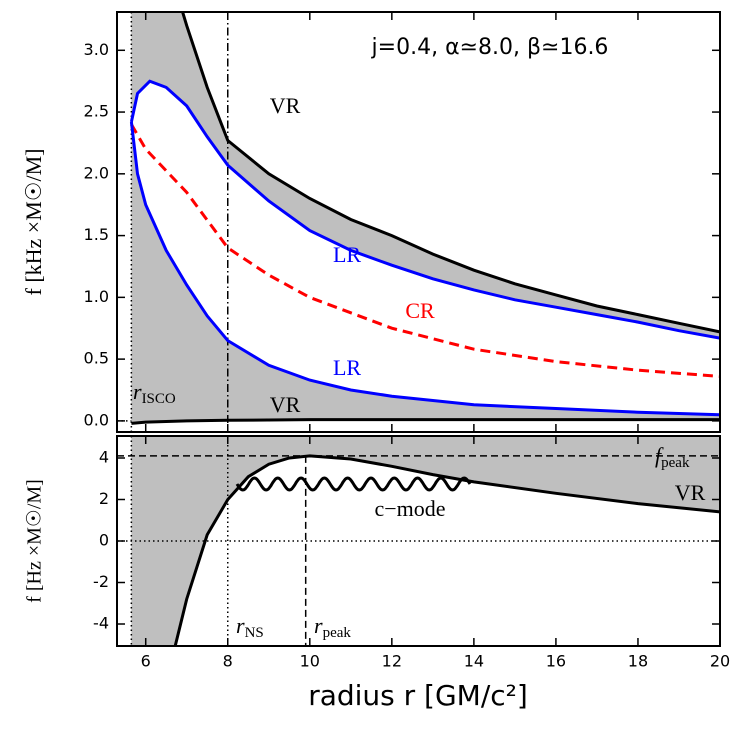 The height and width of the screenshot is (734, 748). What do you see at coordinates (418, 695) in the screenshot?
I see `x-axis-label: radius r [GM/c²]` at bounding box center [418, 695].